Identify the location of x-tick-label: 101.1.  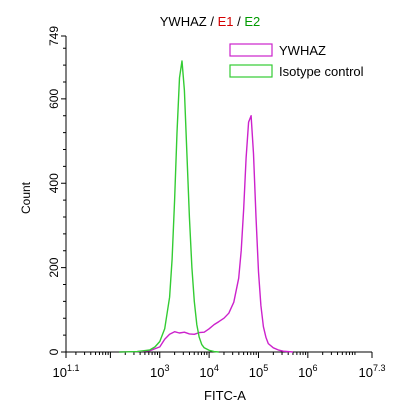
(66, 371).